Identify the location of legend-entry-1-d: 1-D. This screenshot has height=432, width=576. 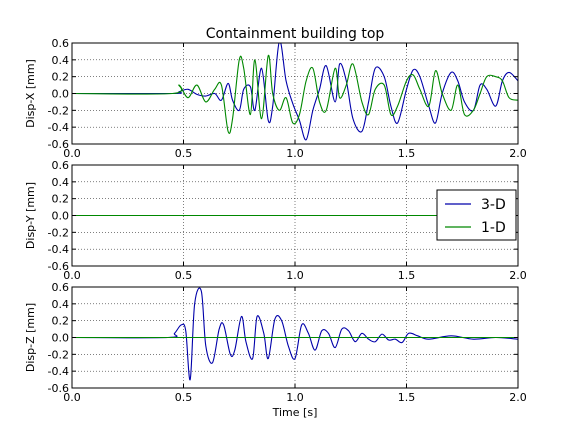
(475, 228).